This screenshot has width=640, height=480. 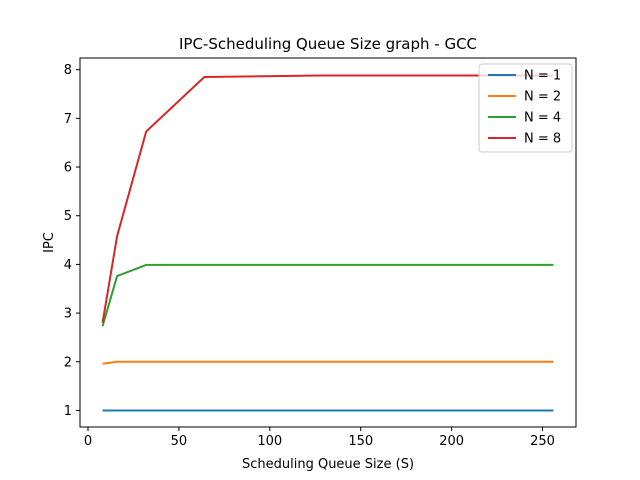 I want to click on legend-label: N = 4, so click(x=542, y=118).